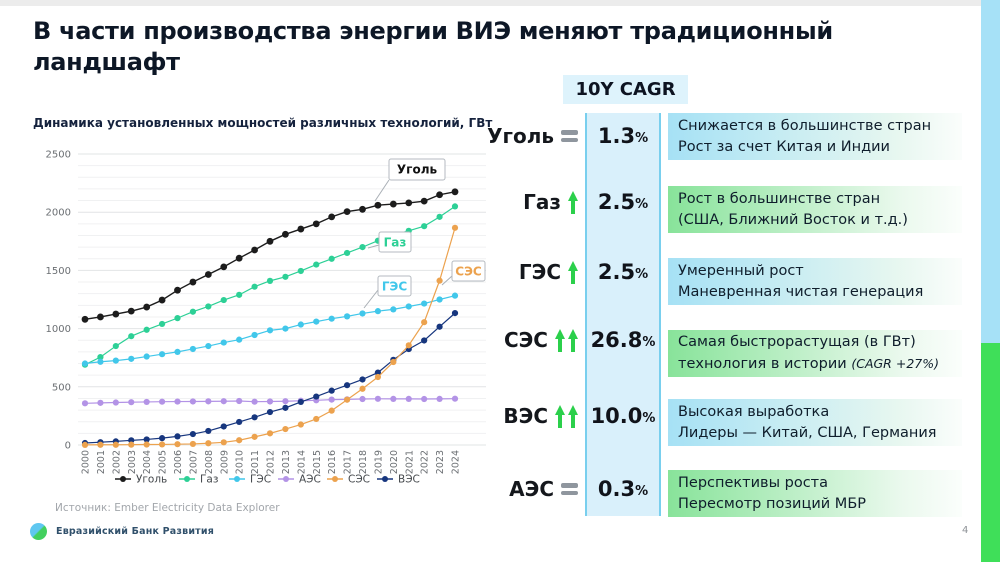 This screenshot has width=1000, height=562. Describe the element at coordinates (240, 462) in the screenshot. I see `x-tick-label: 2010` at that location.